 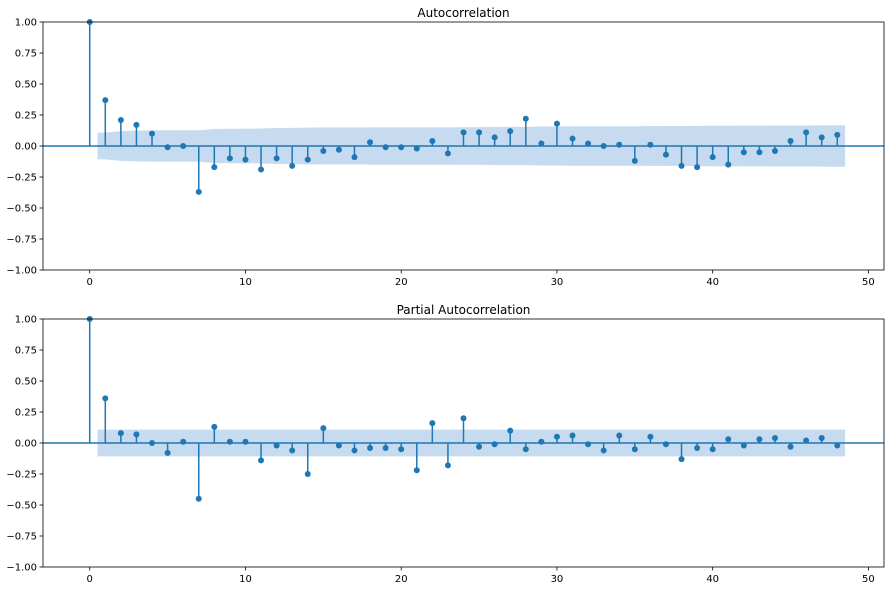 What do you see at coordinates (401, 282) in the screenshot?
I see `acf-x-tick-label-20: 20` at bounding box center [401, 282].